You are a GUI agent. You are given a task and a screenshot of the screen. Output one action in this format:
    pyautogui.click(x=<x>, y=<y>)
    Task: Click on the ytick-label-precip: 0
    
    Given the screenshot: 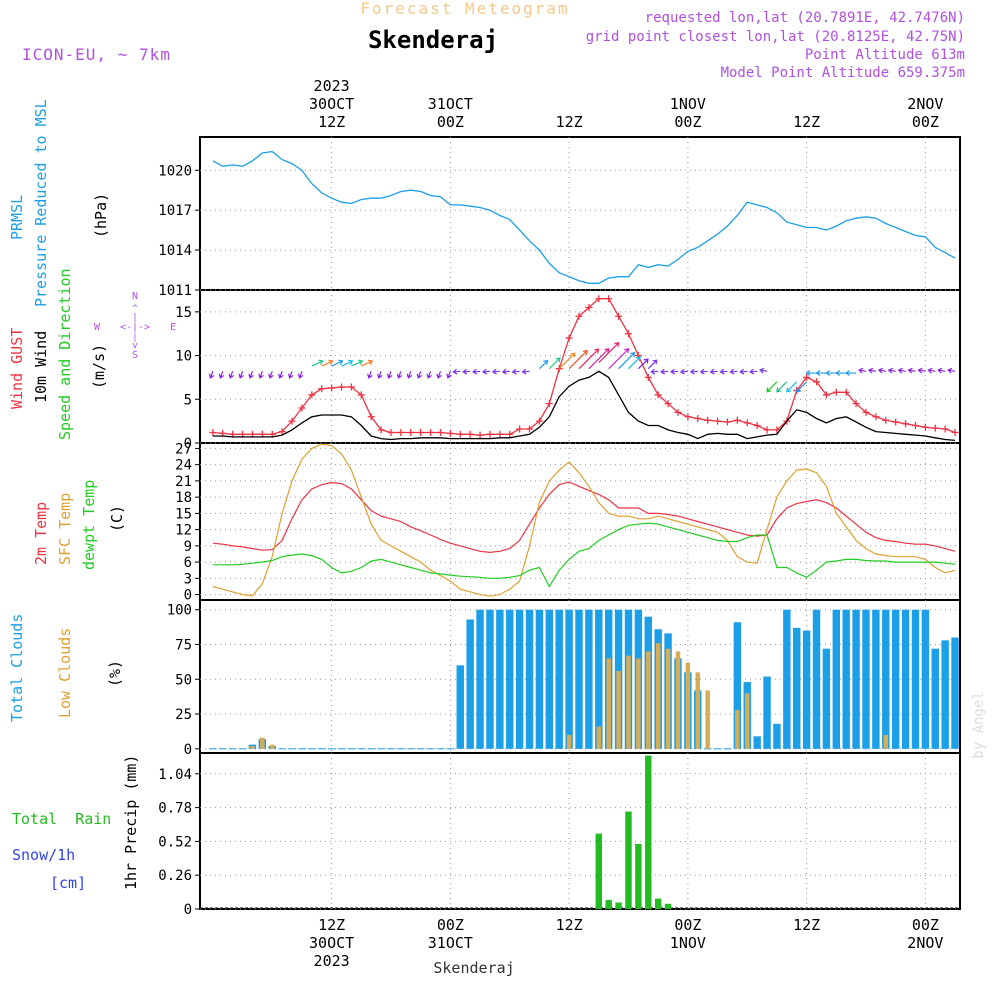 What is the action you would take?
    pyautogui.click(x=188, y=910)
    